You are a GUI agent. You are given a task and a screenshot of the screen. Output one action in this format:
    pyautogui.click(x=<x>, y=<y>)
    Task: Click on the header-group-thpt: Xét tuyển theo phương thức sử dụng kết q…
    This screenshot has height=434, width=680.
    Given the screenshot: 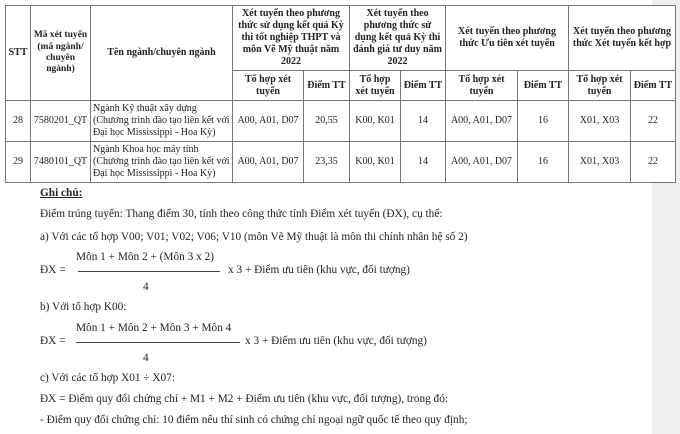 What is the action you would take?
    pyautogui.click(x=291, y=38)
    